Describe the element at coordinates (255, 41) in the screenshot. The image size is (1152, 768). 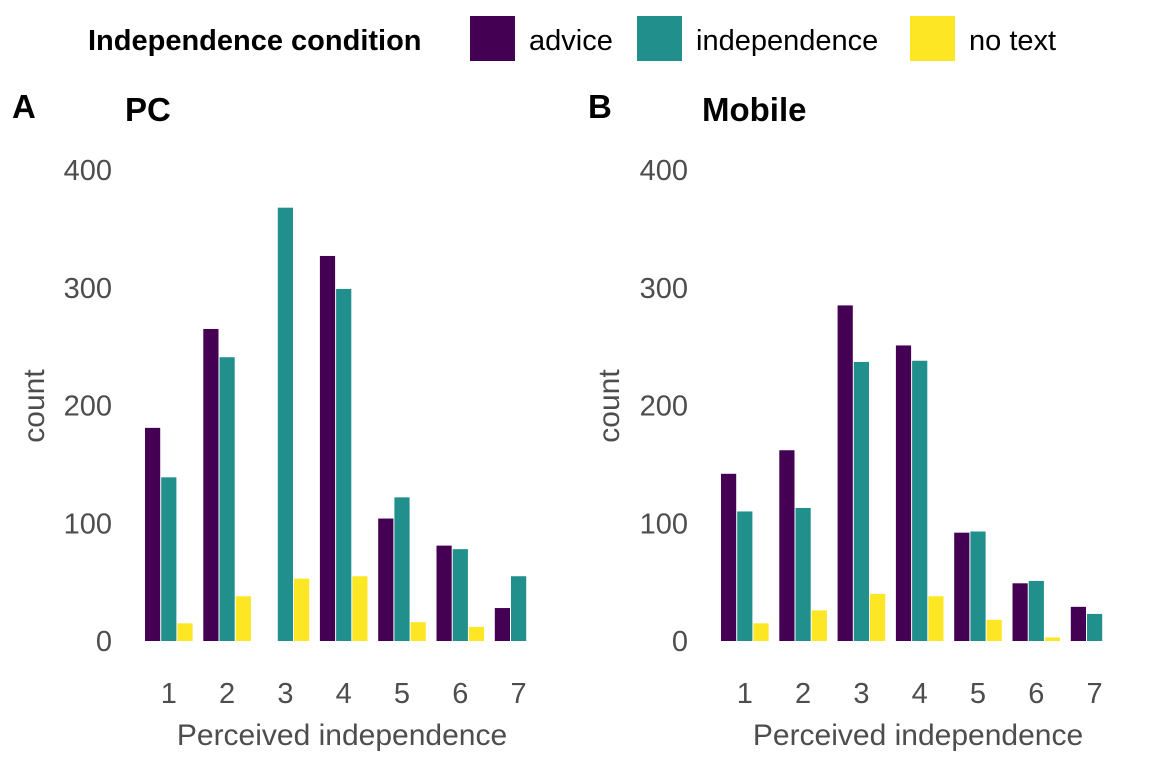
I see `legend-title: Independence condition` at that location.